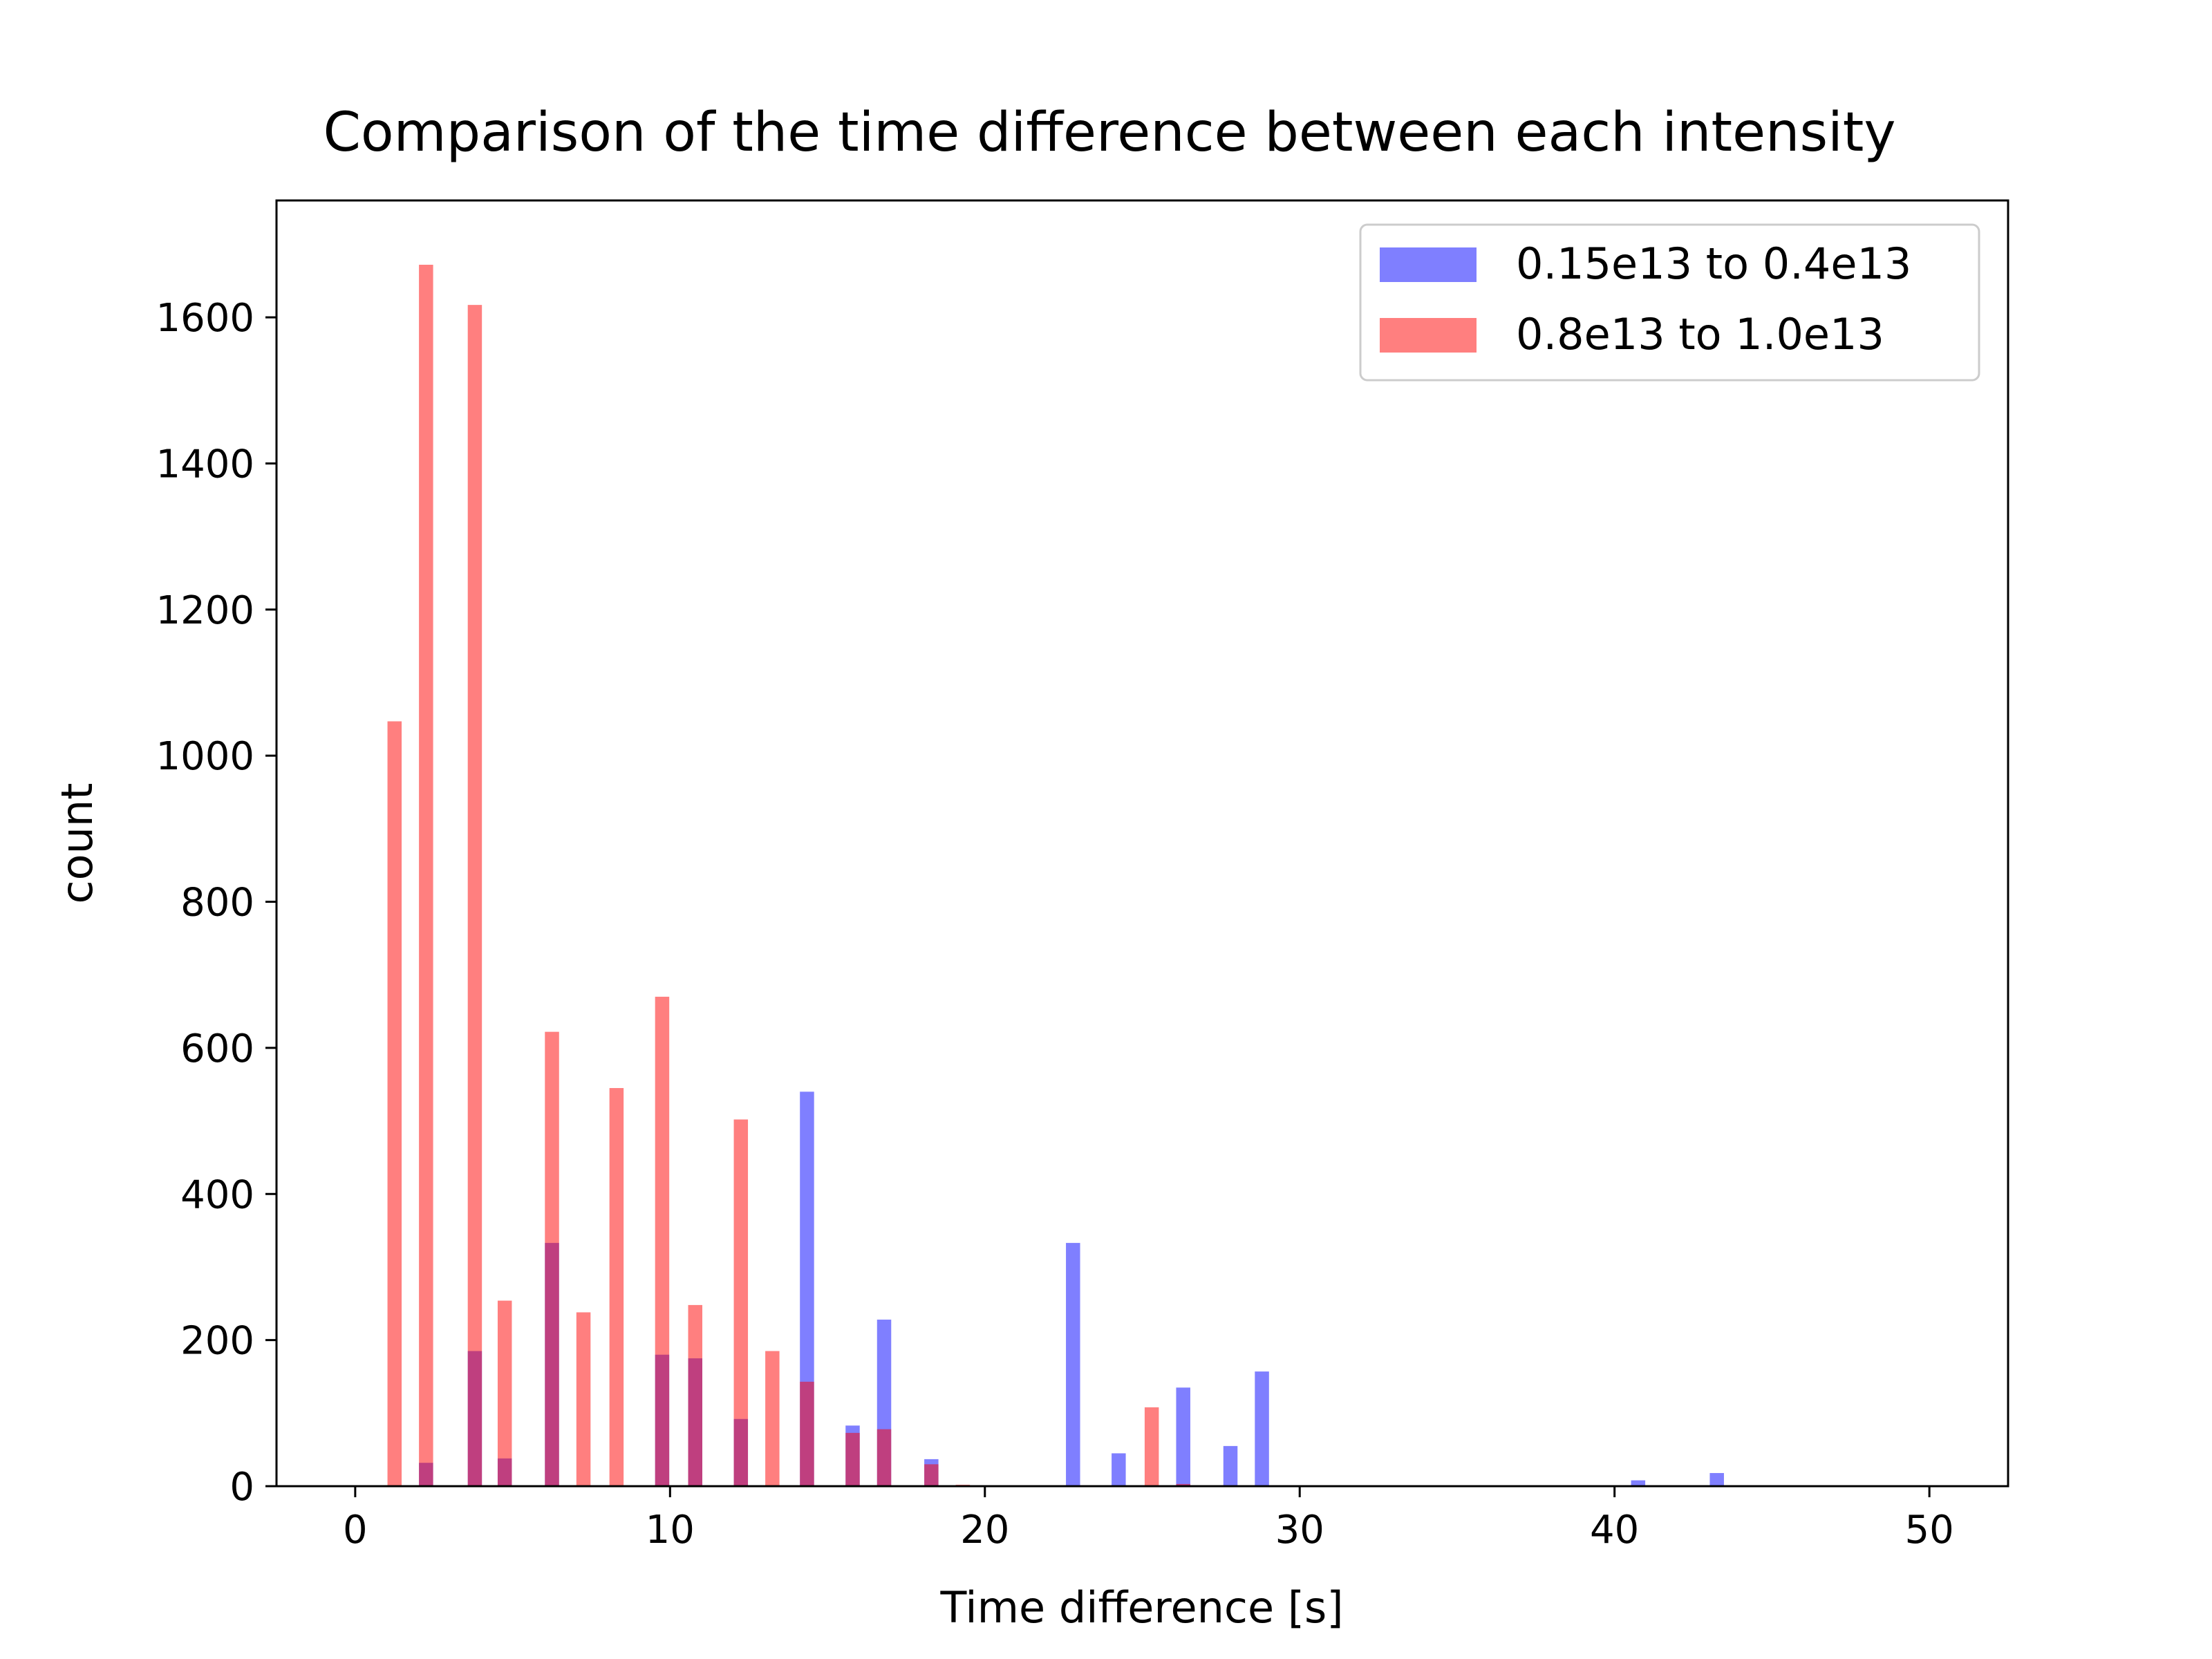 This screenshot has height=1659, width=2212. I want to click on legend-box, so click(1670, 303).